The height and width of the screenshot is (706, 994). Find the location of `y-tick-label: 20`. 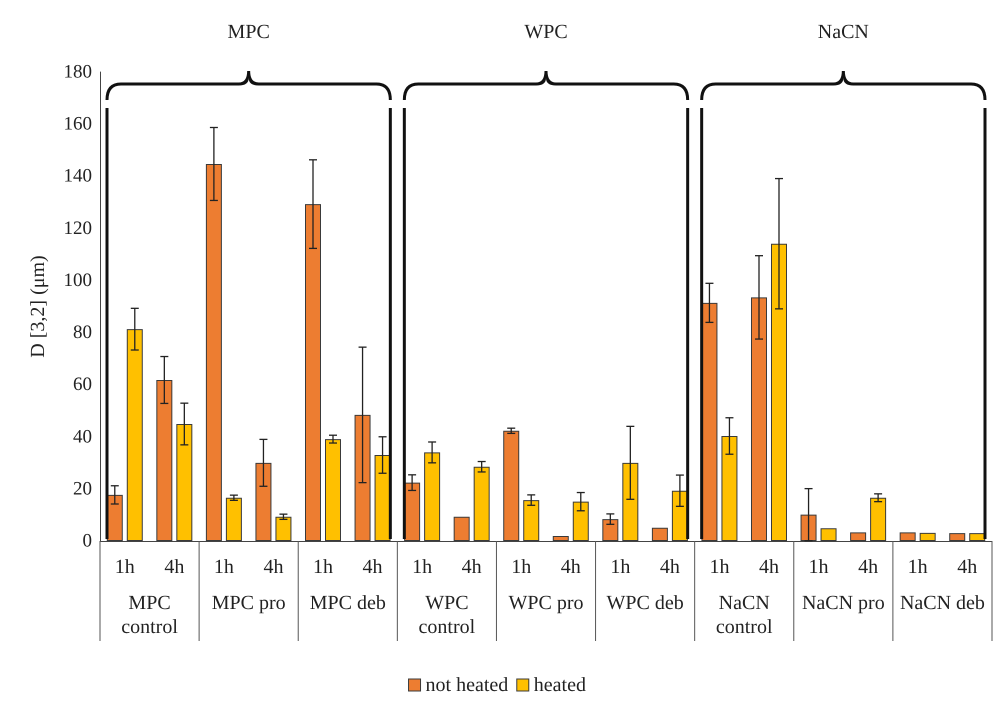

y-tick-label: 20 is located at coordinates (82, 489).